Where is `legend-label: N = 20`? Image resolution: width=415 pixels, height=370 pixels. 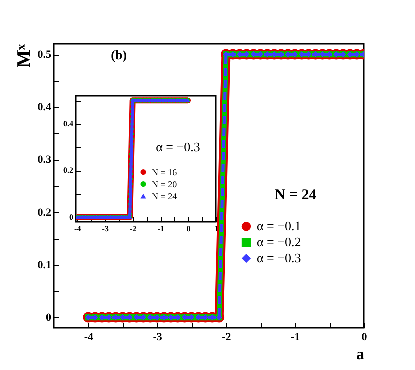 legend-label: N = 20 is located at coordinates (165, 184).